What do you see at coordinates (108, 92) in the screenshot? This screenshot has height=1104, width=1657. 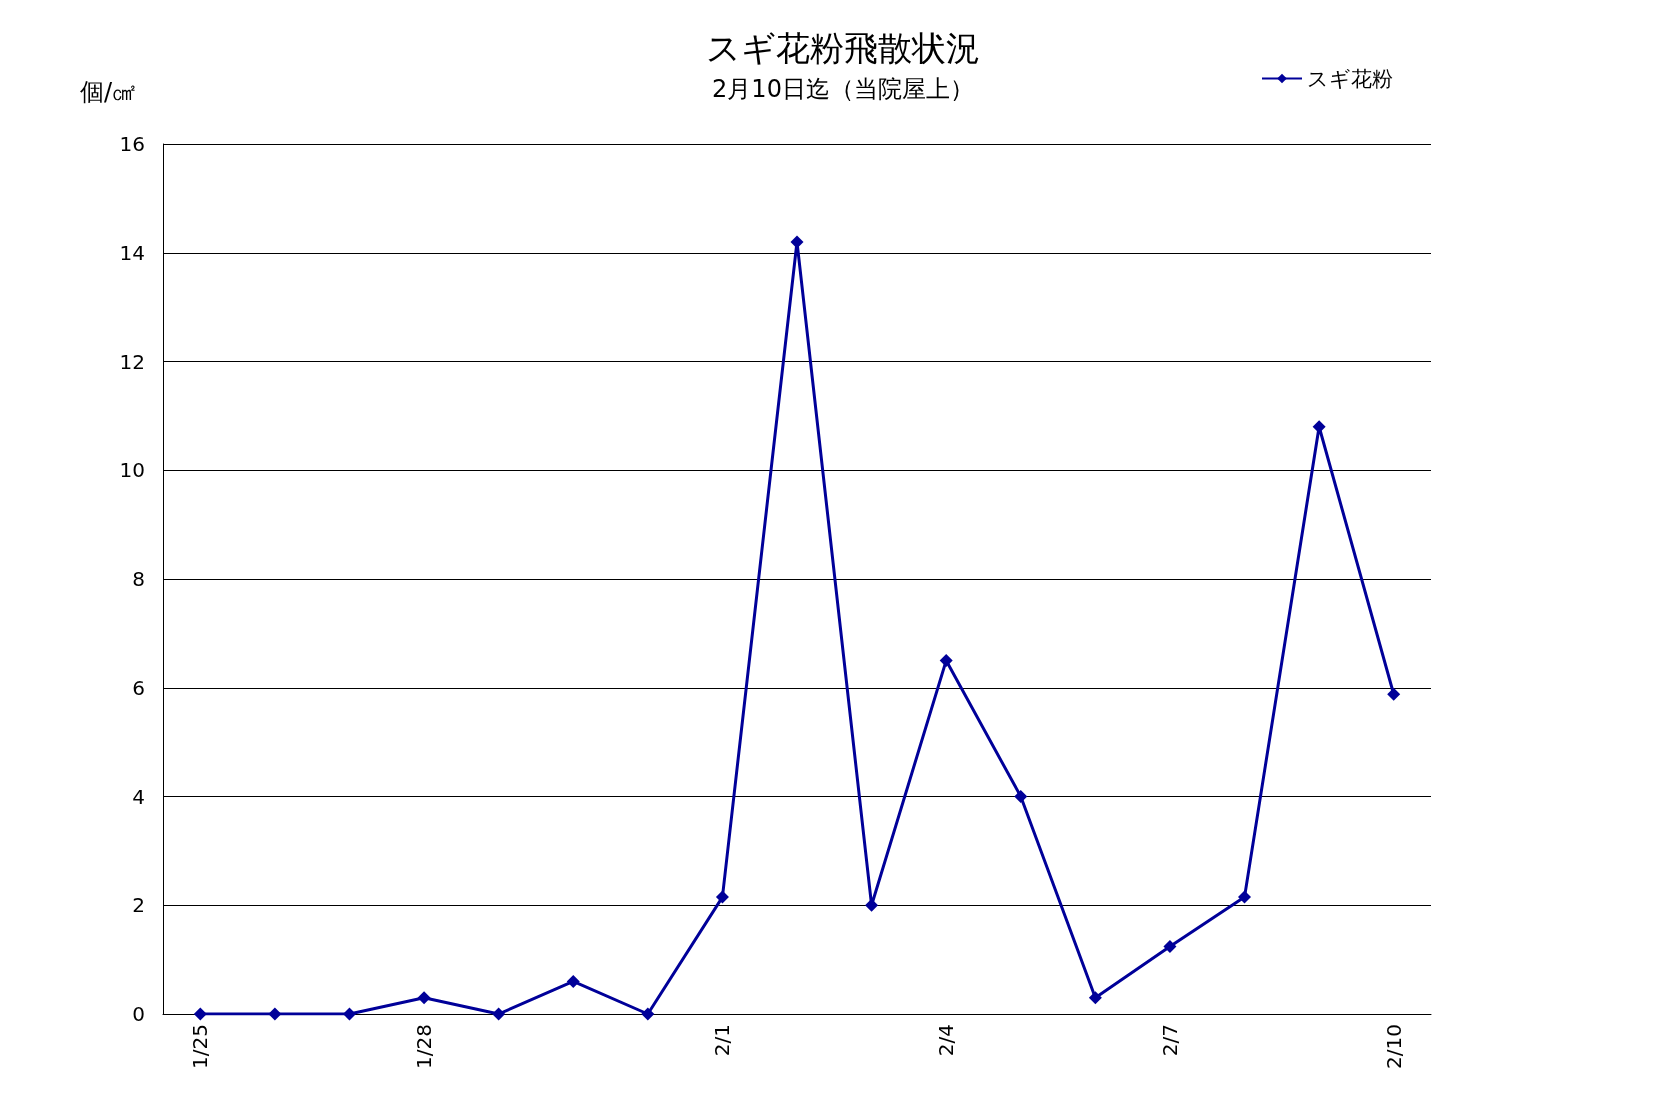 I see `y-axis-title: 個/㎠` at bounding box center [108, 92].